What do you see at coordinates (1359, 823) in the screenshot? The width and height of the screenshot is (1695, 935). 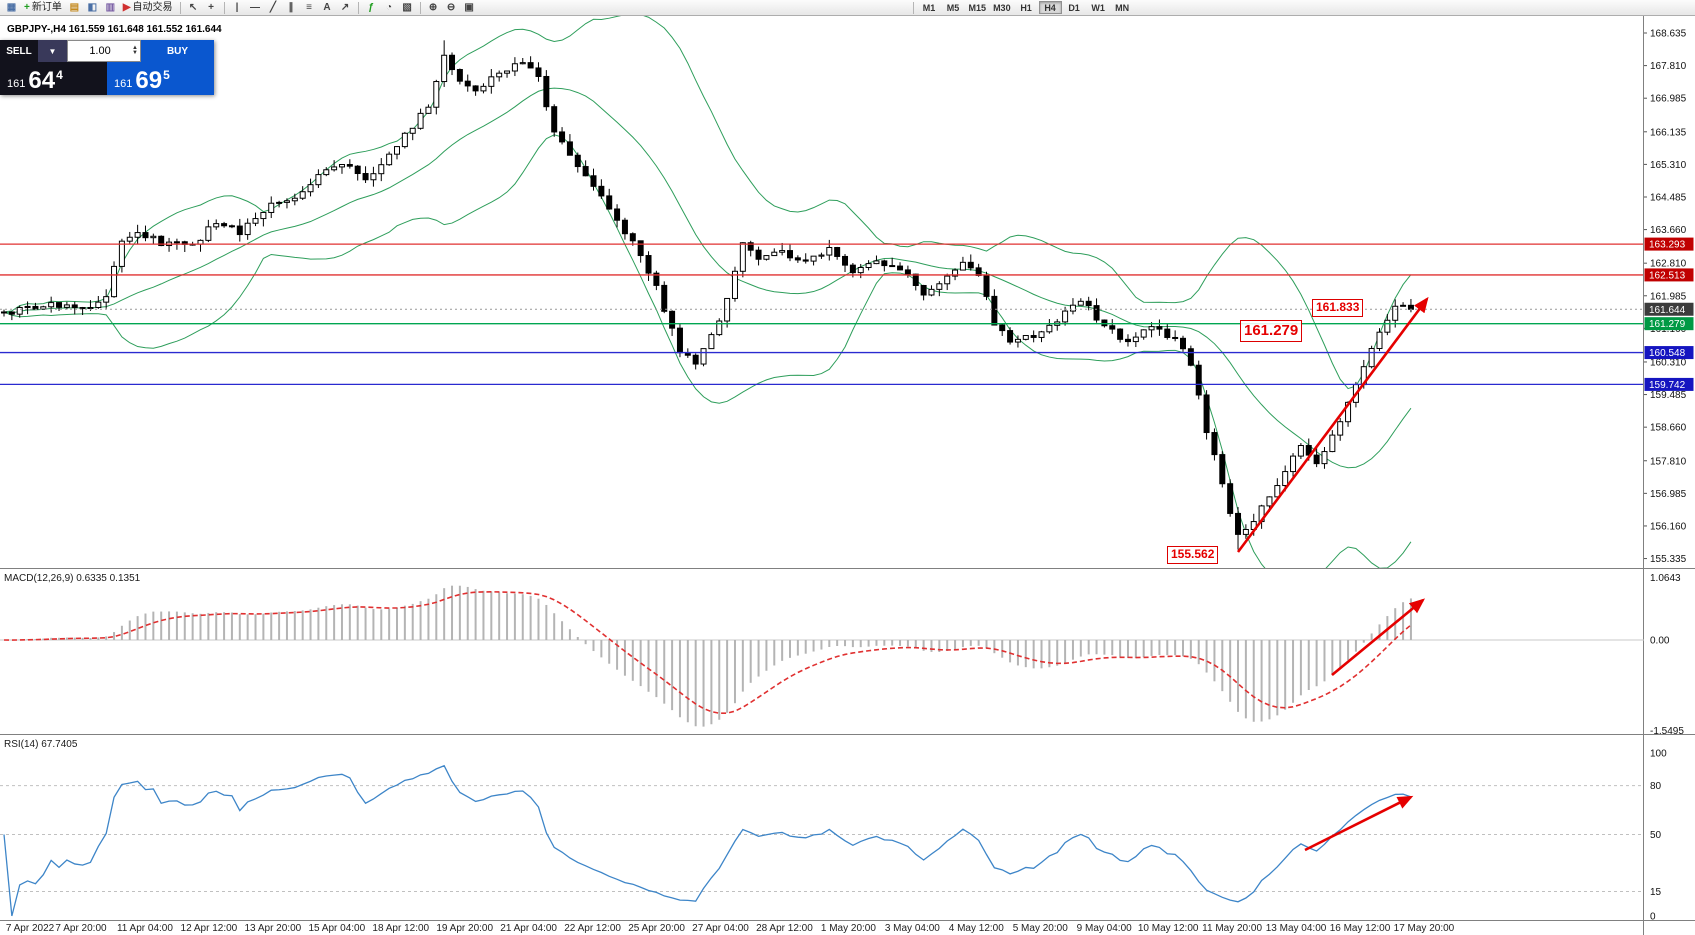 I see `trend-arrow` at bounding box center [1359, 823].